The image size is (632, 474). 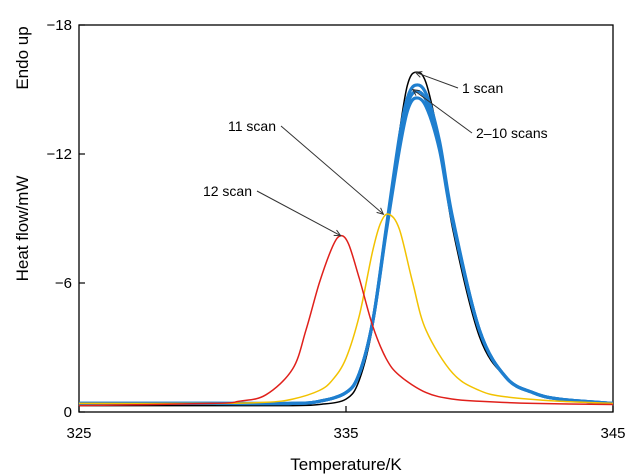 I want to click on y-tick-label: −12, so click(x=59, y=154).